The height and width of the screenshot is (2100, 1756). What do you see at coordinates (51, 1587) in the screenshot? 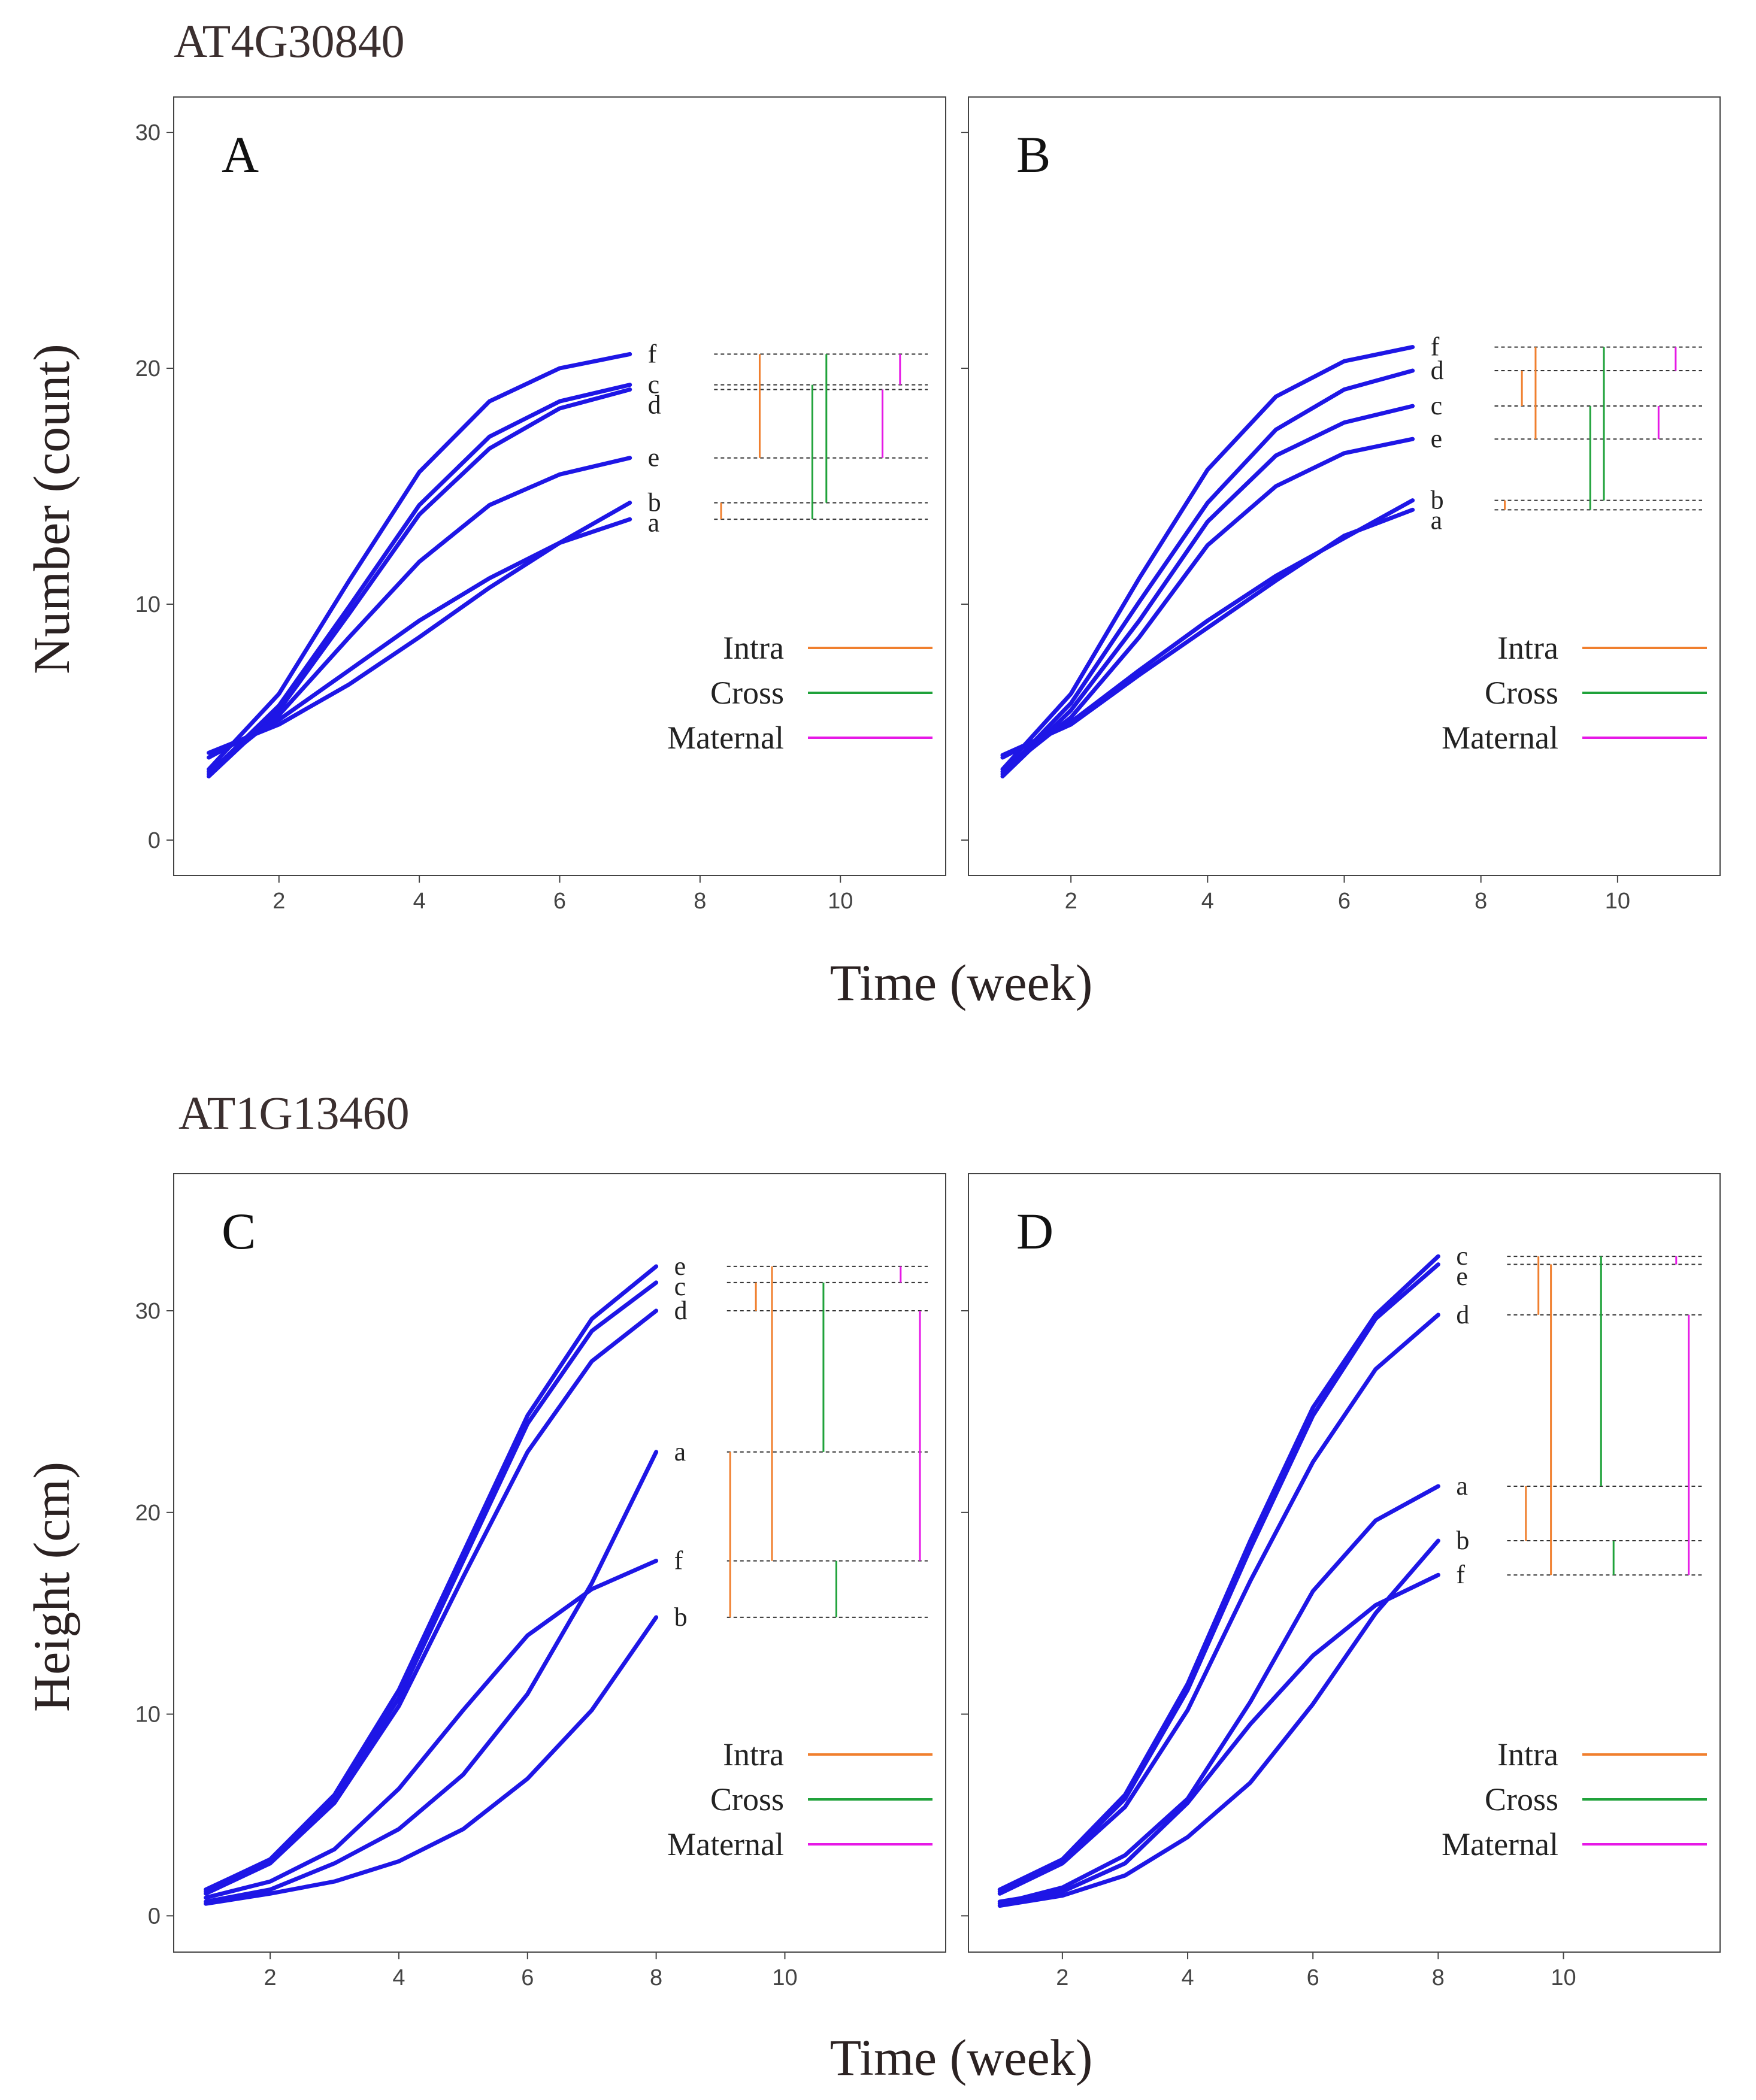
I see `y-axis-title-bottom: Height (cm)` at bounding box center [51, 1587].